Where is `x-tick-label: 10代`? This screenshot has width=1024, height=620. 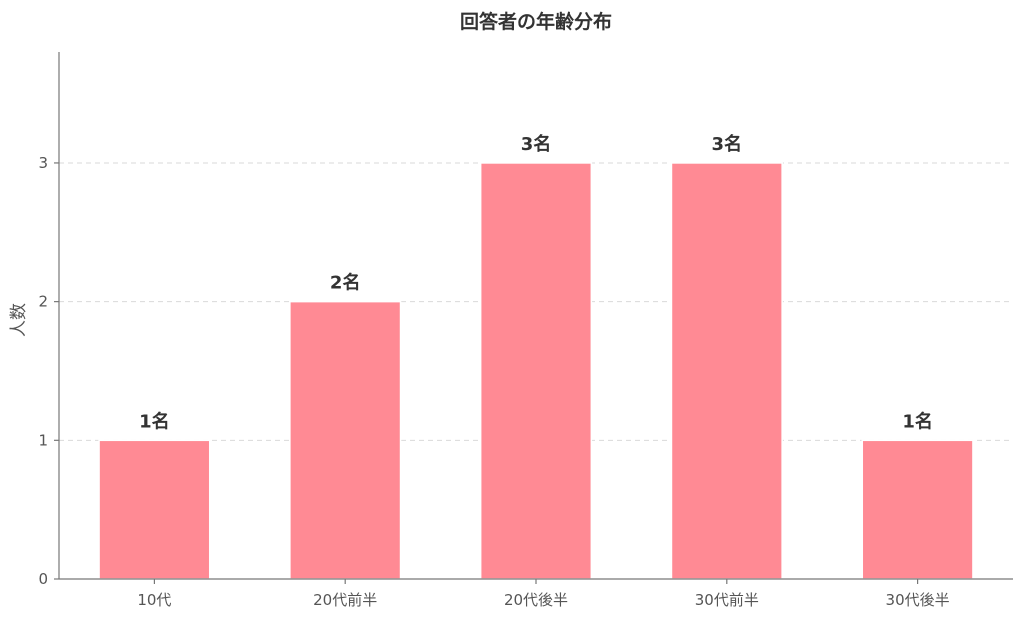
x-tick-label: 10代 is located at coordinates (154, 600).